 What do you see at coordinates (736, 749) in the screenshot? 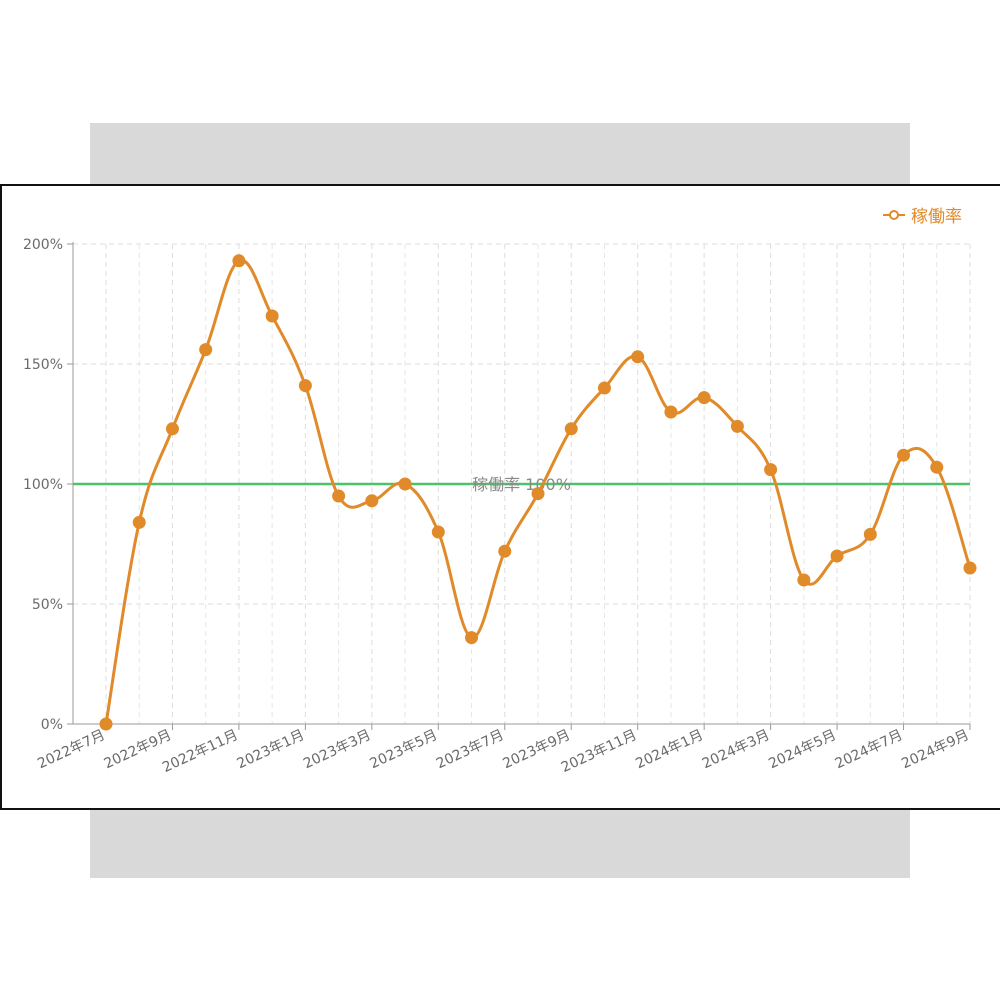
I see `x-tick-label: 2024年3月` at bounding box center [736, 749].